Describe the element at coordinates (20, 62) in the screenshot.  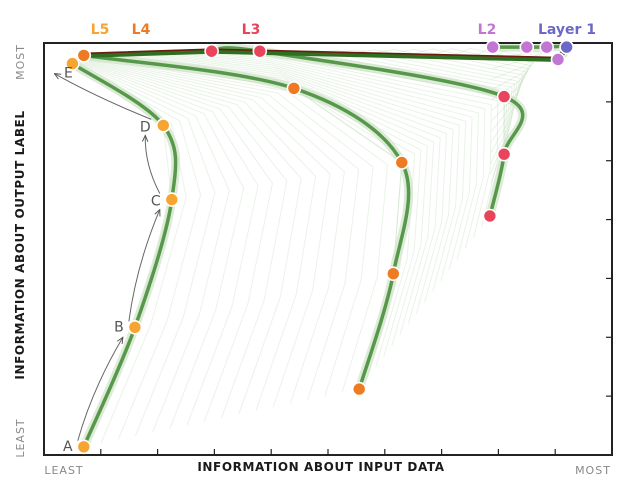
I see `y-axis-max-label: MOST` at that location.